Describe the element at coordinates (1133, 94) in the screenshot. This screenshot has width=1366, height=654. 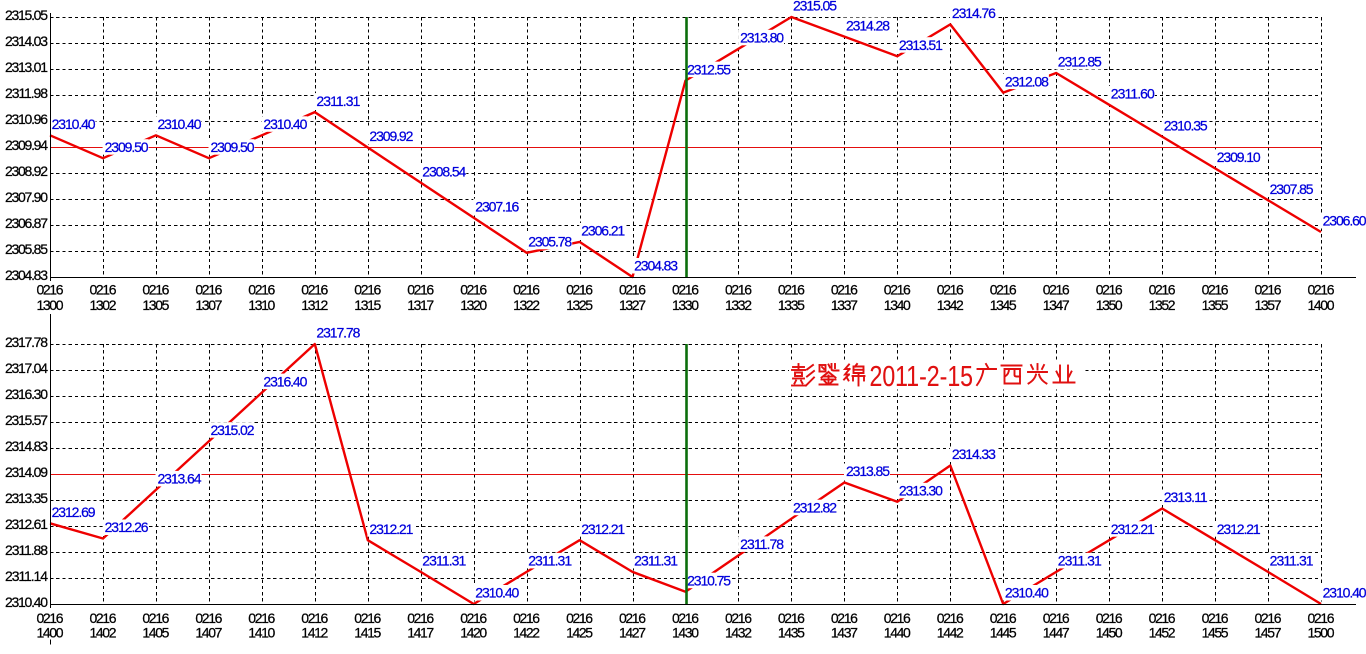
I see `svg-text: 2311.60` at that location.